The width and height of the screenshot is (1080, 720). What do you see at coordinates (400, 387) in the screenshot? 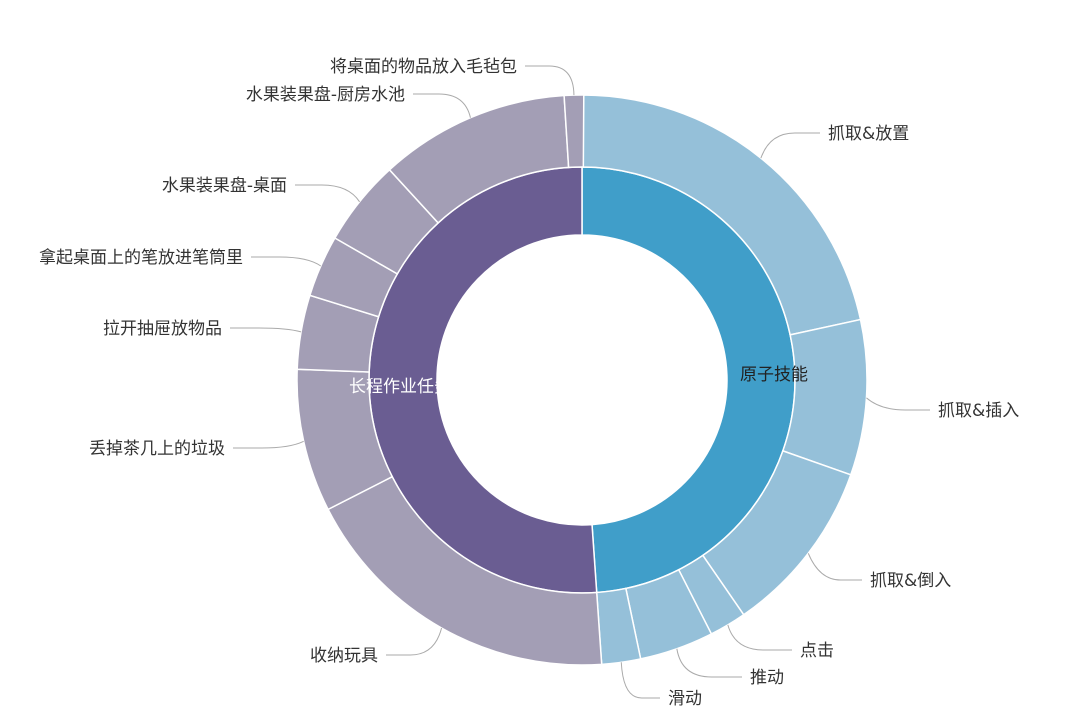
I see `inner-label: 长程作业任务` at bounding box center [400, 387].